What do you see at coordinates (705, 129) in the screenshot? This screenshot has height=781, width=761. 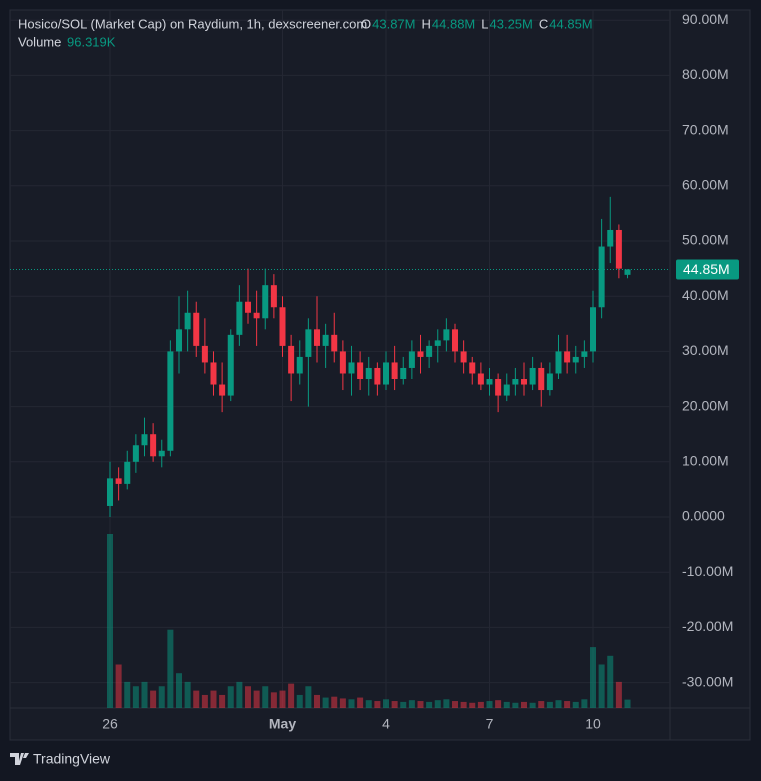 I see `y-tick-label: 70.00M` at bounding box center [705, 129].